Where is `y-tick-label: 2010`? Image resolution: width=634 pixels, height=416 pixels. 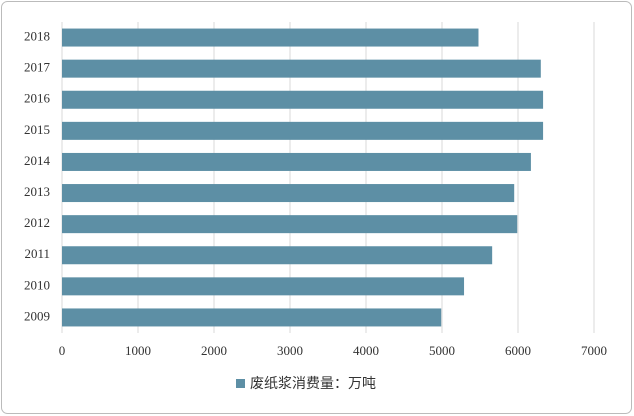 y-tick-label: 2010 is located at coordinates (37, 284).